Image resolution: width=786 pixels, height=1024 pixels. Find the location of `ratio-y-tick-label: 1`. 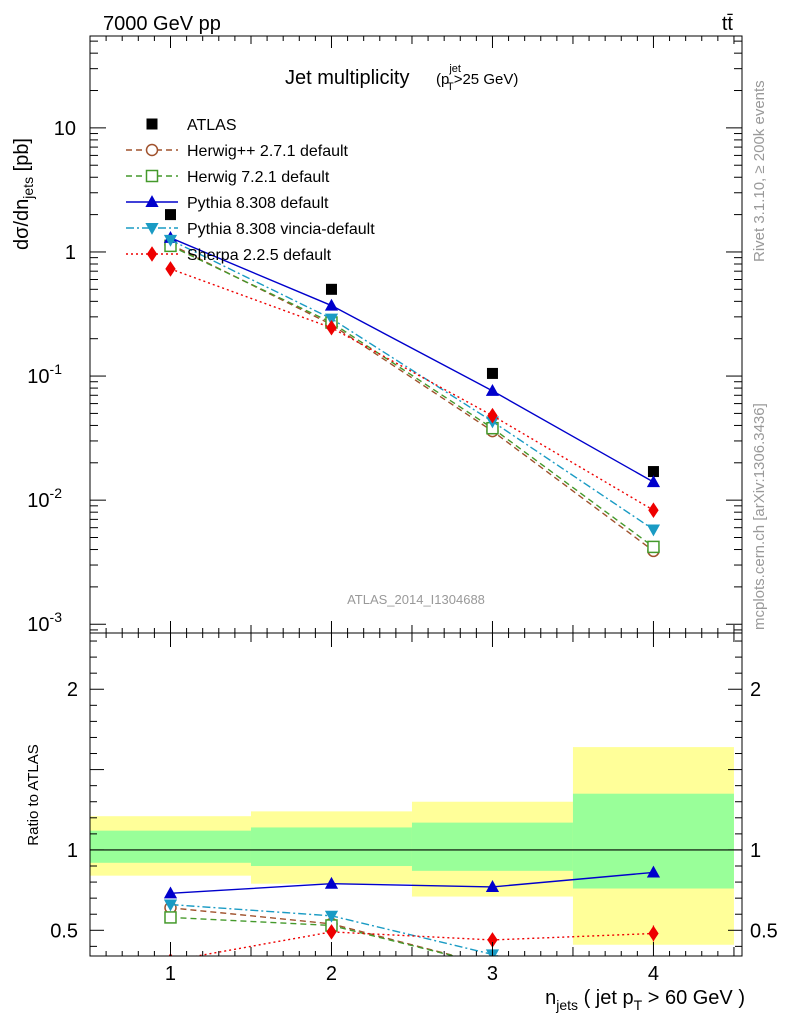

ratio-y-tick-label: 1 is located at coordinates (72, 851).